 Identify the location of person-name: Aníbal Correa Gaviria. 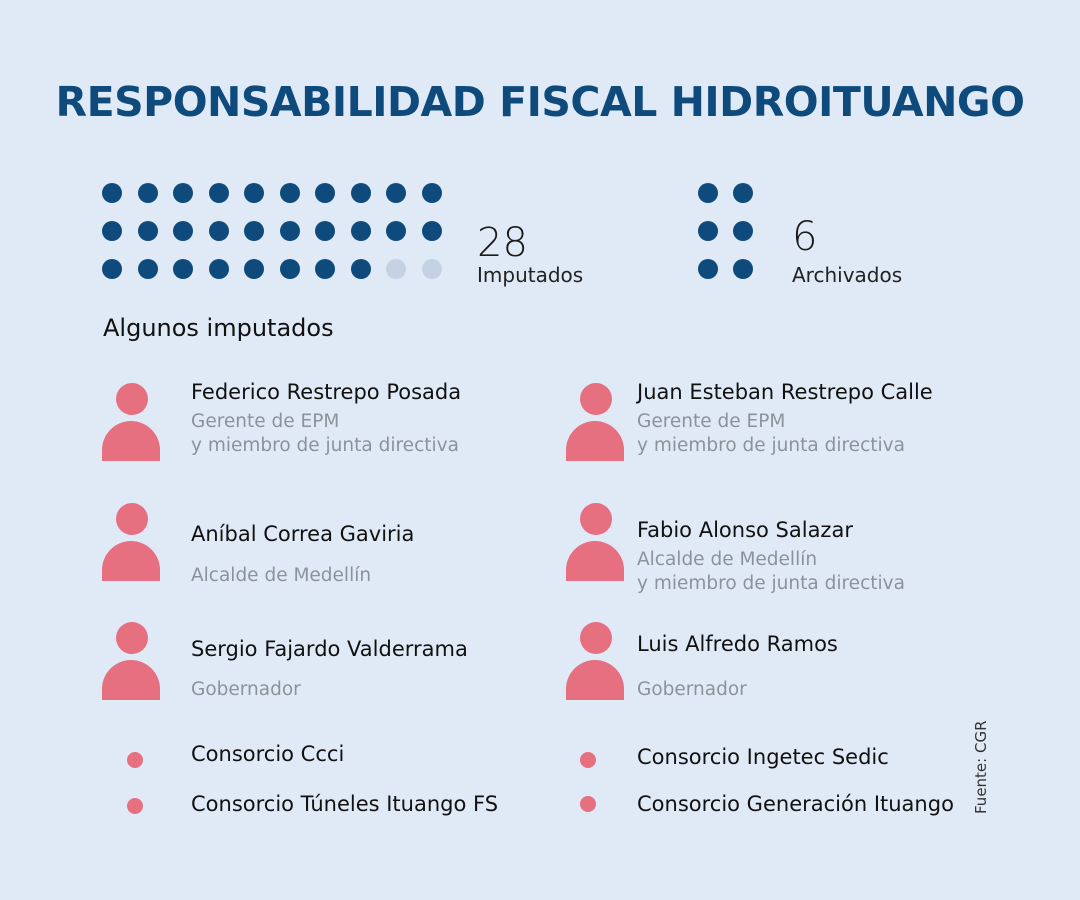
(303, 534).